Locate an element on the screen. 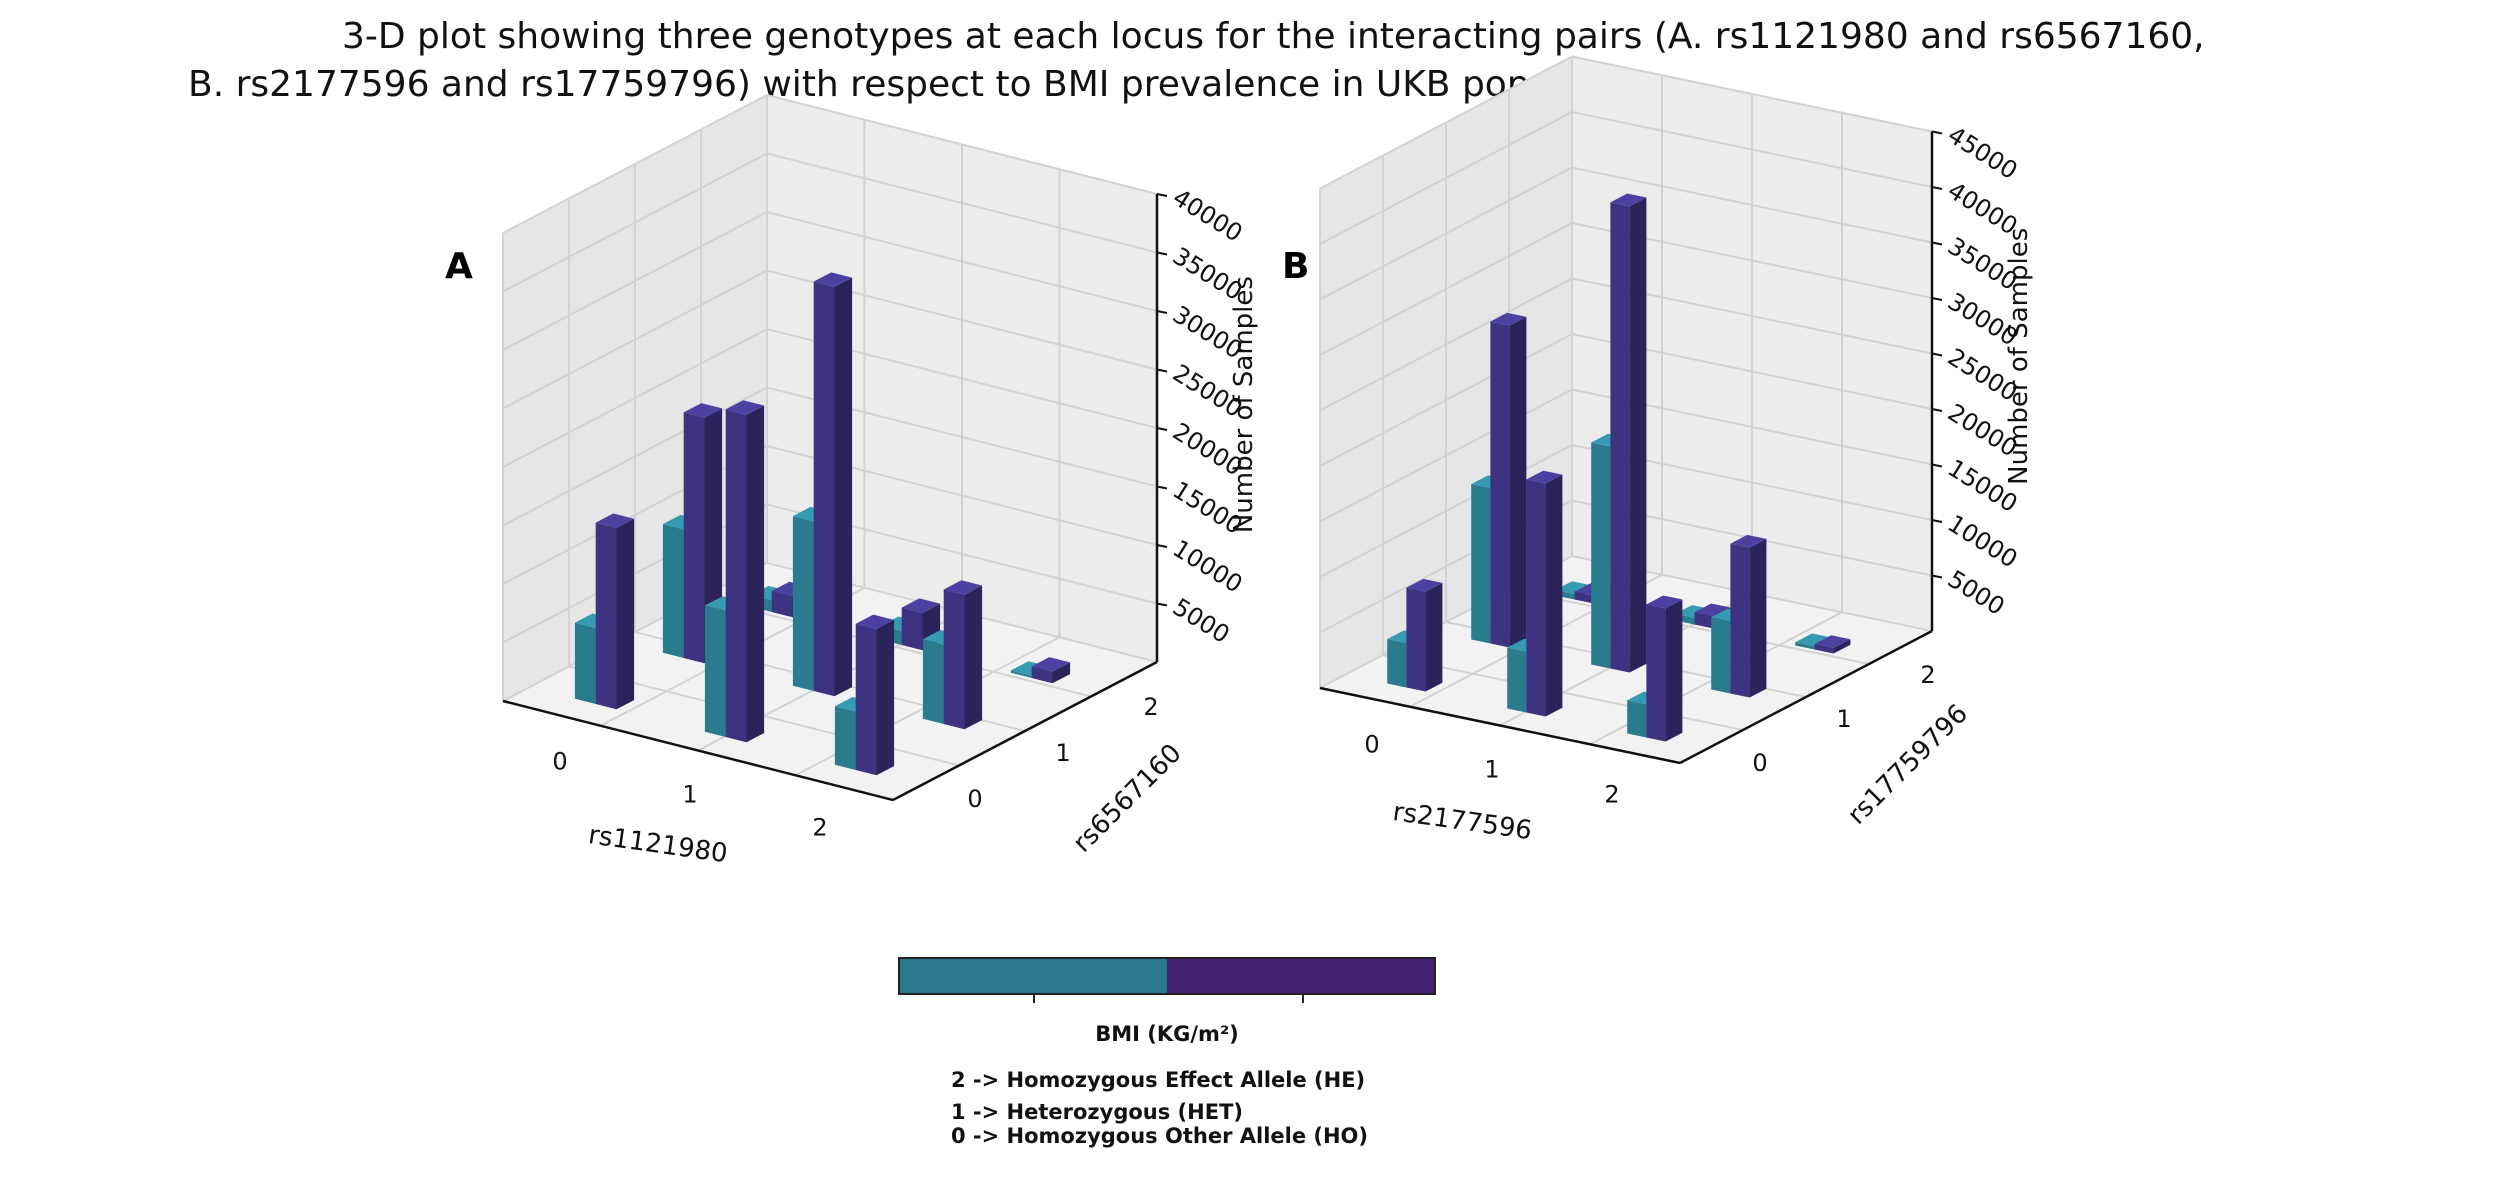  x-axis-title: rs1121980 is located at coordinates (657, 844).